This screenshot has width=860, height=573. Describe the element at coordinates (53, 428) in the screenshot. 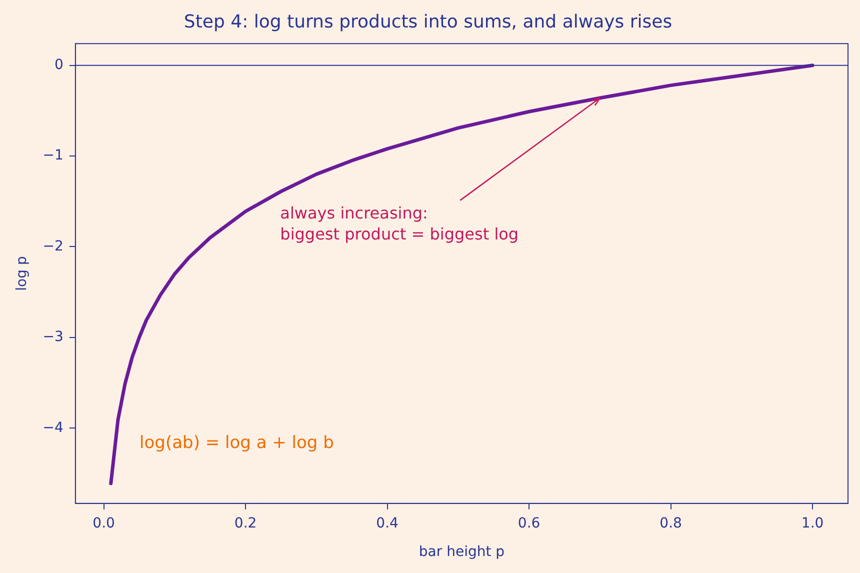

I see `y-tick-label: −4` at that location.